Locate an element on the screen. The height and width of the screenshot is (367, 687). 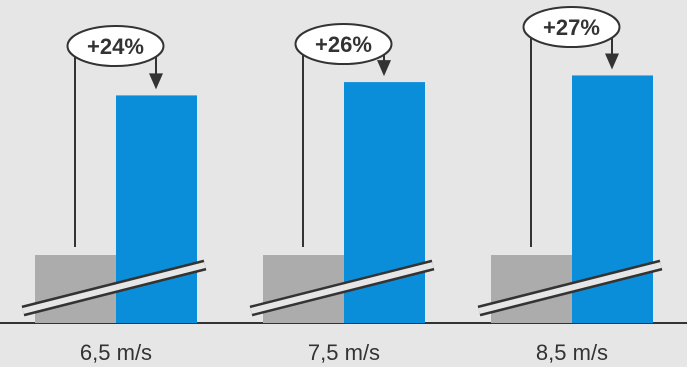
callout-label-3: +27% is located at coordinates (571, 27).